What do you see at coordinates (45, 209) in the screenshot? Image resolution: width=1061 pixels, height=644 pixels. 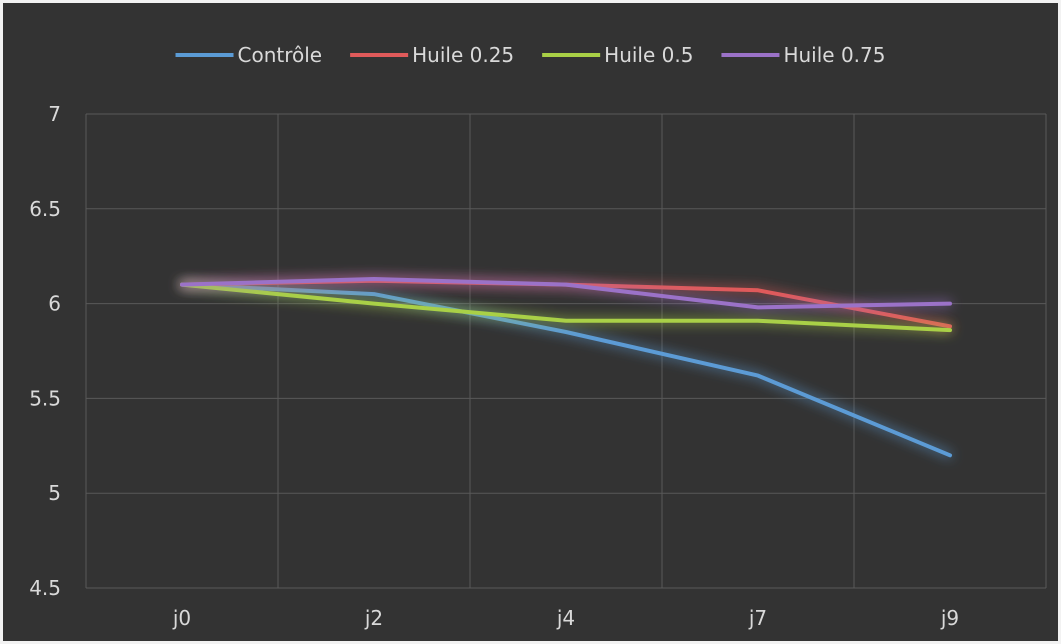 I see `y-tick-label: 6.5` at bounding box center [45, 209].